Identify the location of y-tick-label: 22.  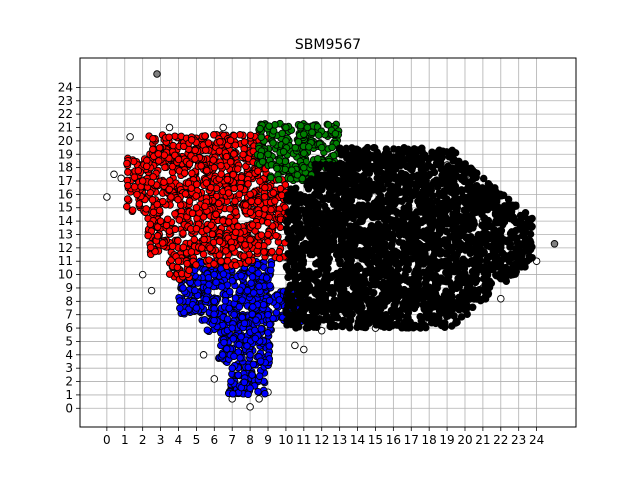
(65, 114).